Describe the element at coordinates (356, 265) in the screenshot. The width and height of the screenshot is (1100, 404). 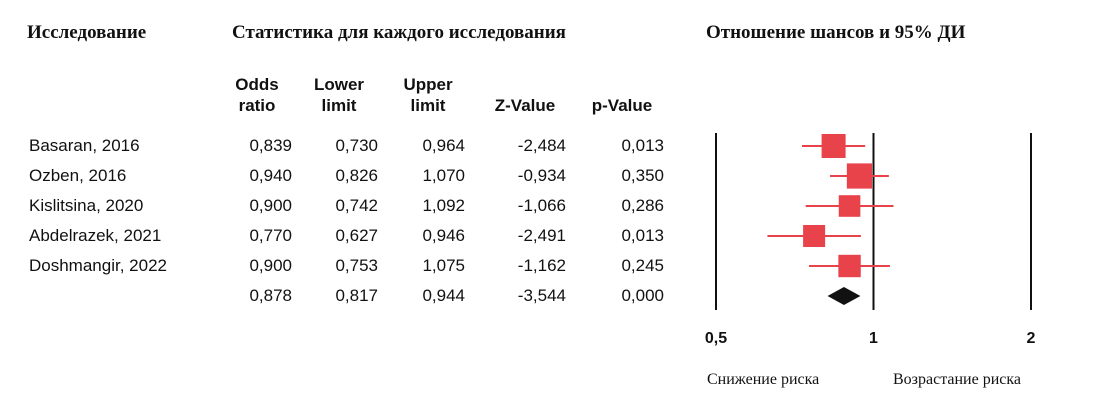
I see `lower-limit-value: 0,753` at that location.